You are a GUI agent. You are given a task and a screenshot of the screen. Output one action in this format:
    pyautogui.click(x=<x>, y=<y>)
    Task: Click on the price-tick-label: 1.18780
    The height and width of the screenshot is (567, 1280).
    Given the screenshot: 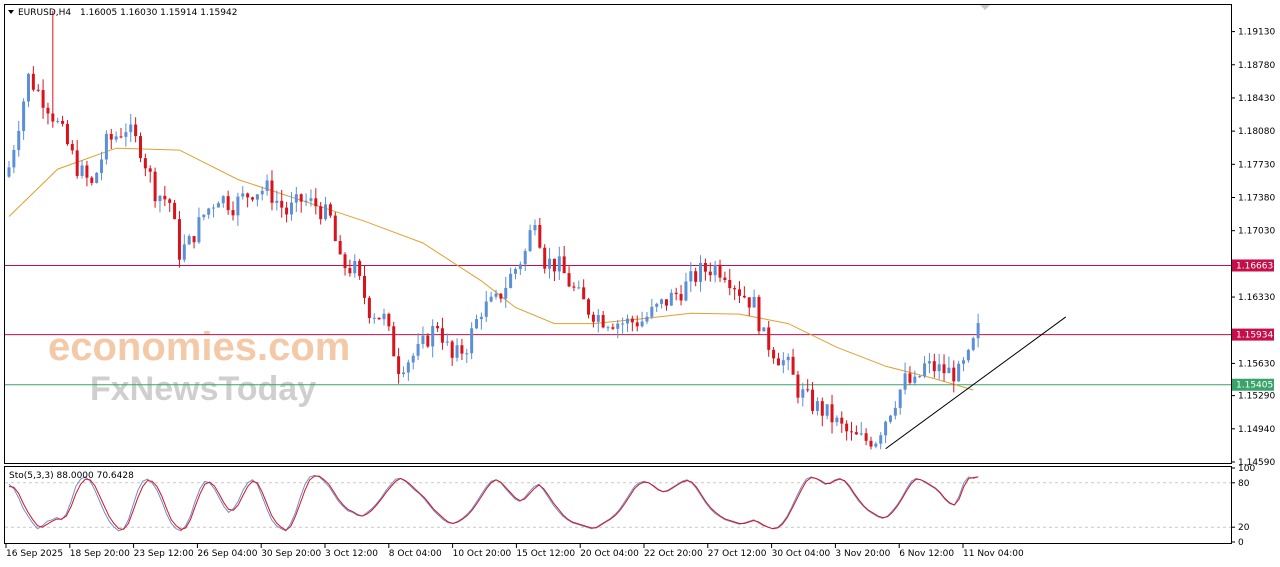 What is the action you would take?
    pyautogui.click(x=1256, y=66)
    